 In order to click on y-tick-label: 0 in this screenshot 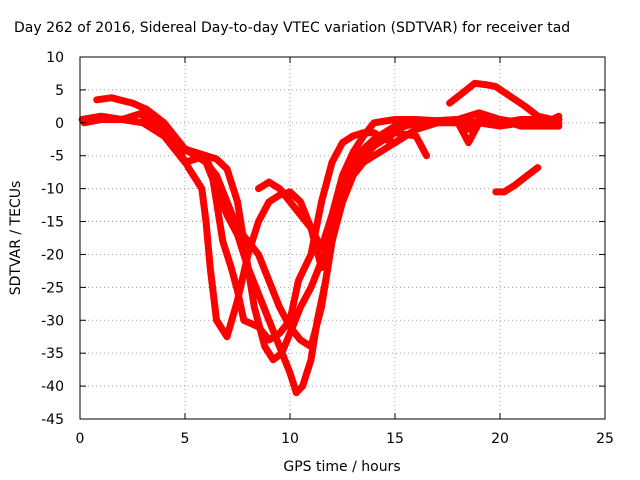, I will do `click(59, 124)`.